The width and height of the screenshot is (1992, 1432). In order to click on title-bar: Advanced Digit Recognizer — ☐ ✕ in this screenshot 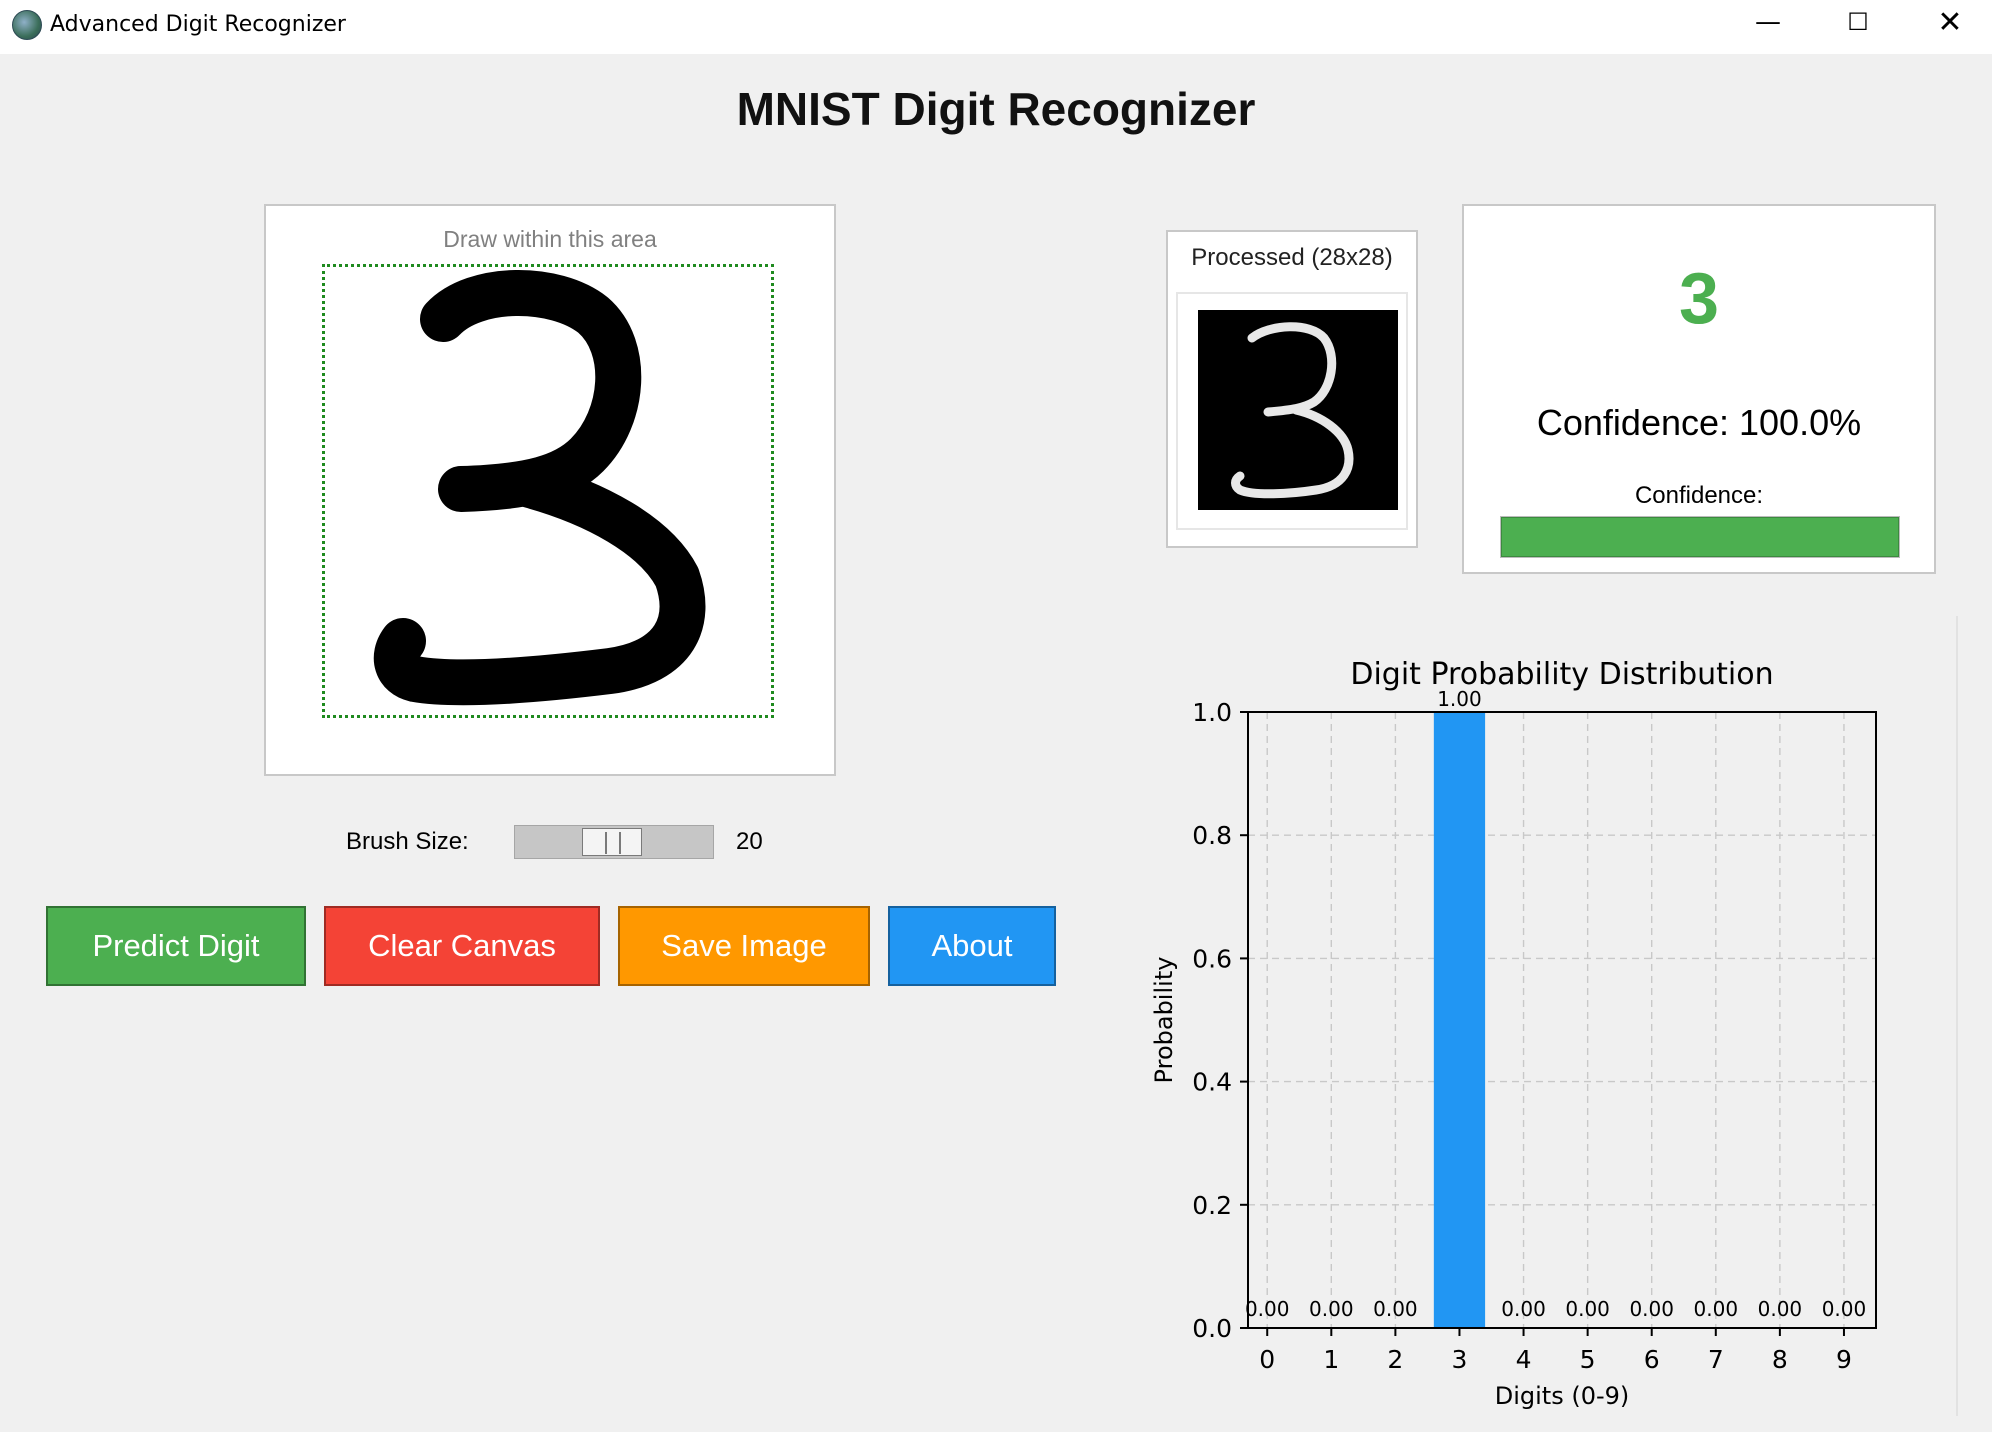, I will do `click(996, 27)`.